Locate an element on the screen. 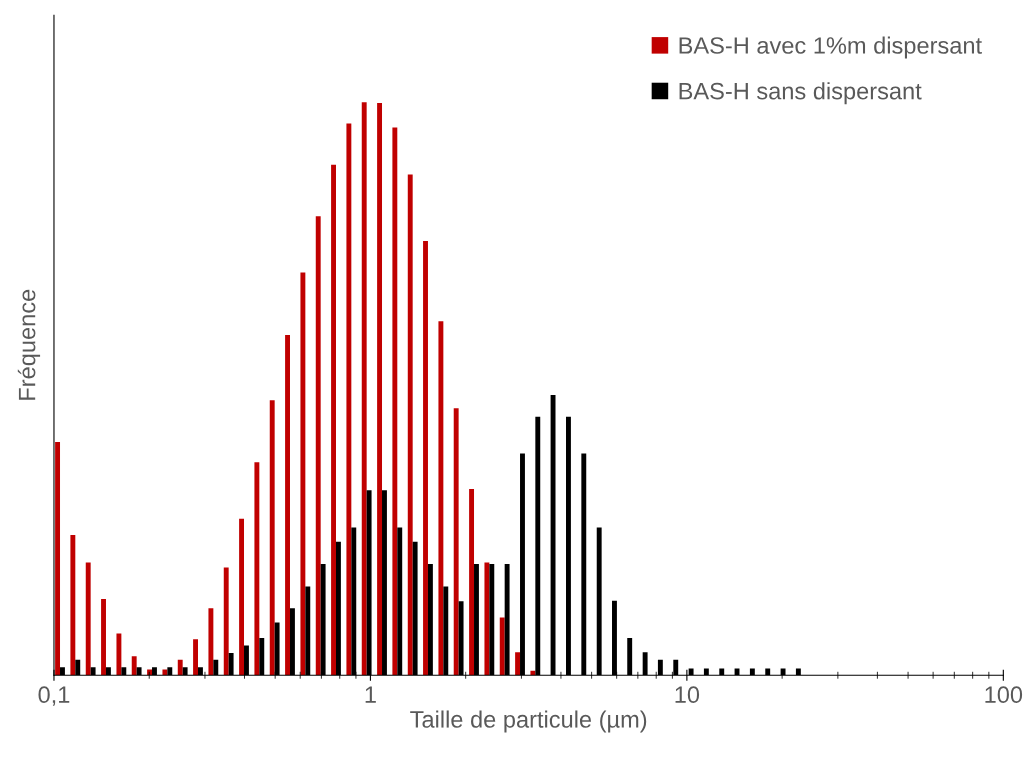 This screenshot has width=1028, height=763. x-axis-title: Taille de particule (µm) is located at coordinates (528, 721).